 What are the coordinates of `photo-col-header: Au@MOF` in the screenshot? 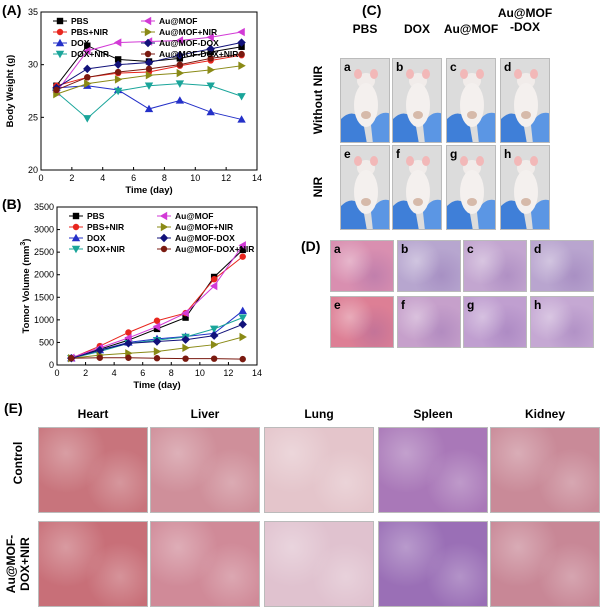 It's located at (471, 29).